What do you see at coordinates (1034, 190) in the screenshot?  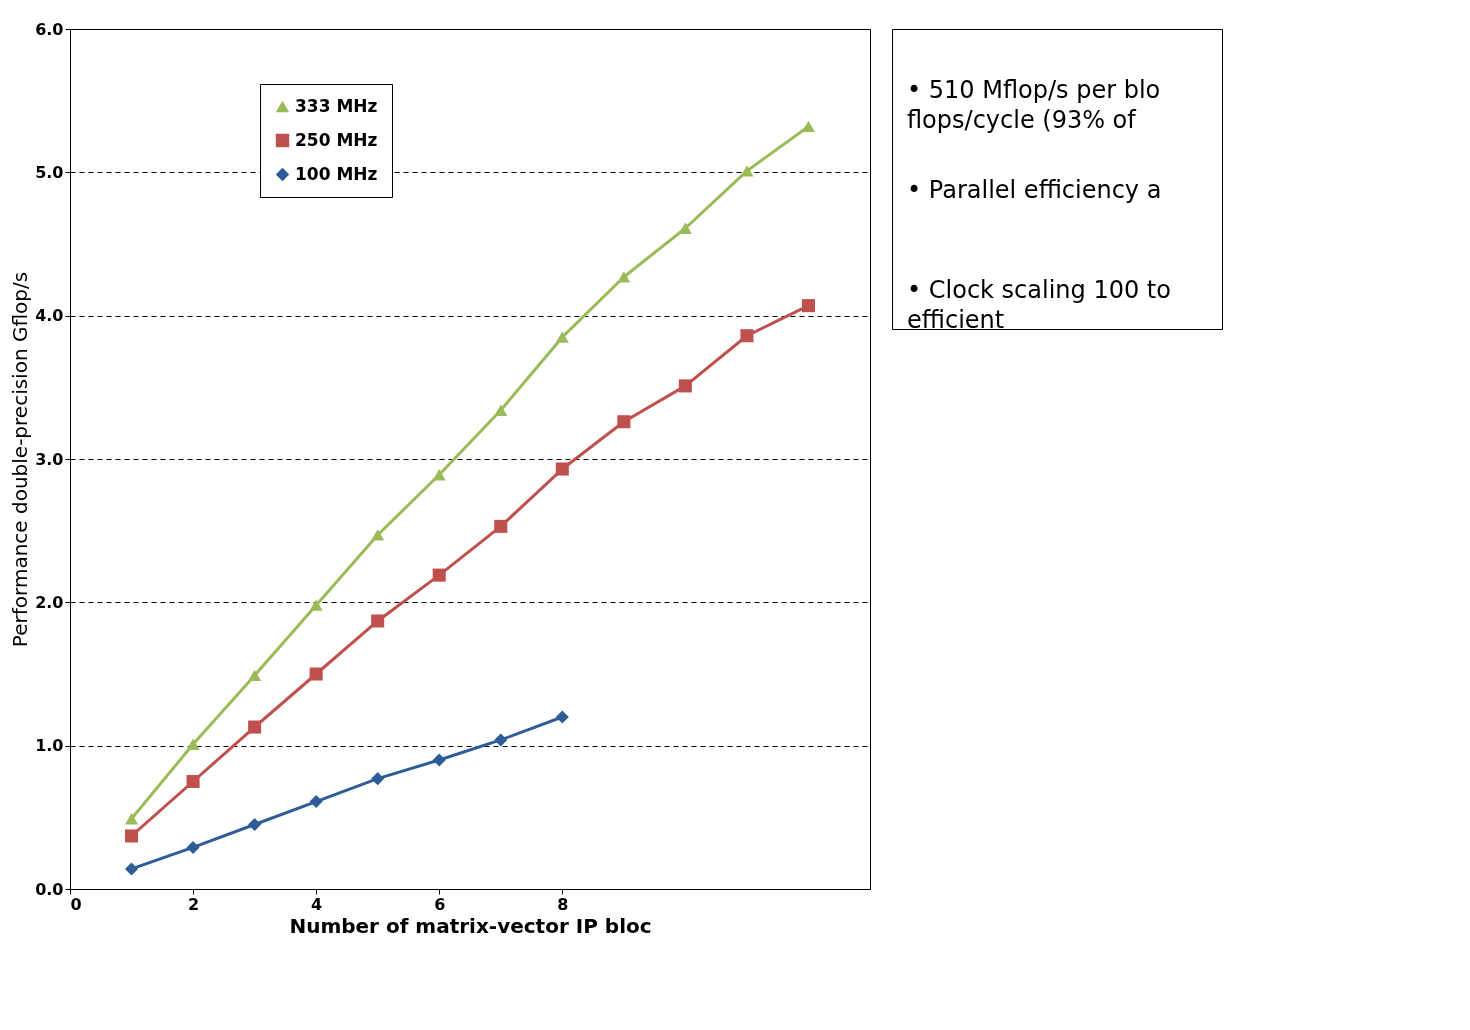 I see `text: • Parallel efficiency a` at bounding box center [1034, 190].